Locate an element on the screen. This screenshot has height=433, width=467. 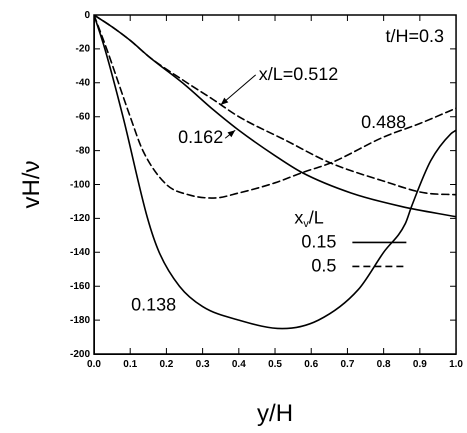
x-tick-label: 0.0 is located at coordinates (94, 364).